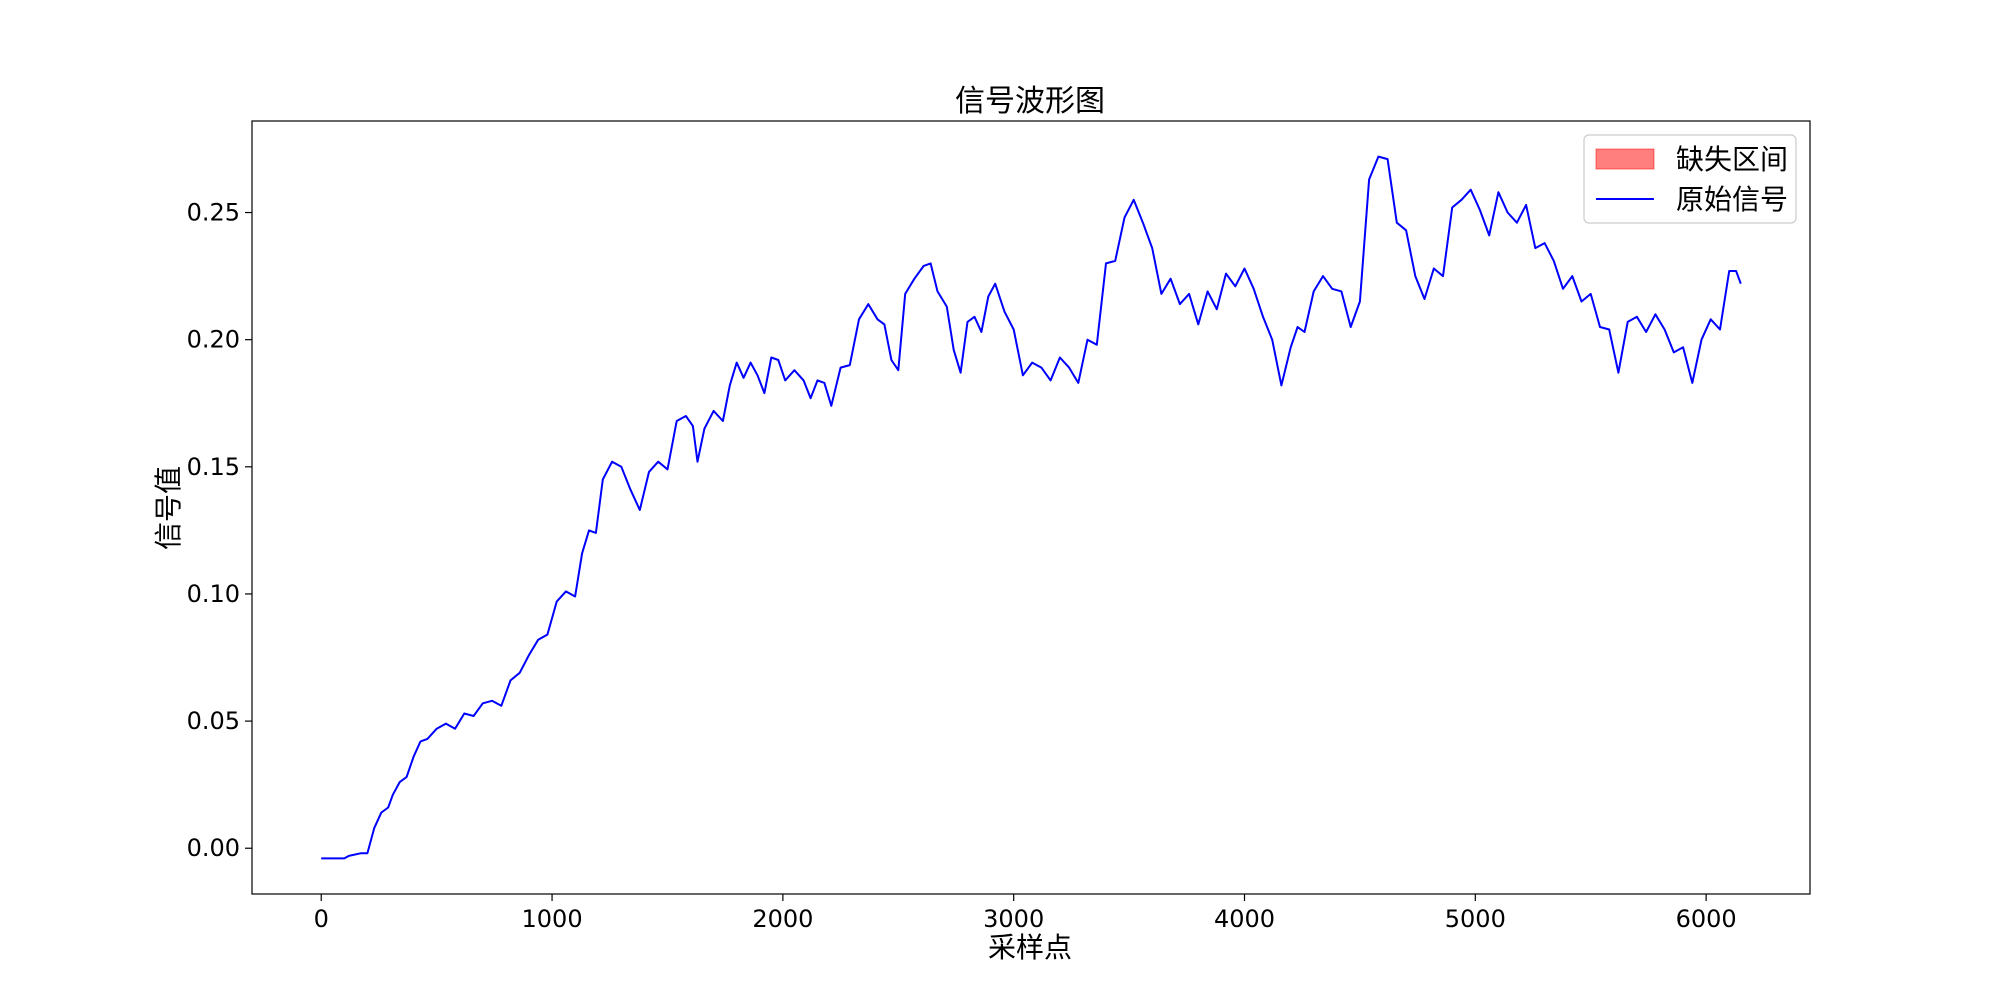 Image resolution: width=2000 pixels, height=1004 pixels. I want to click on x-axis: 0 1000 2000 3000 4000 5000 6000, so click(1025, 913).